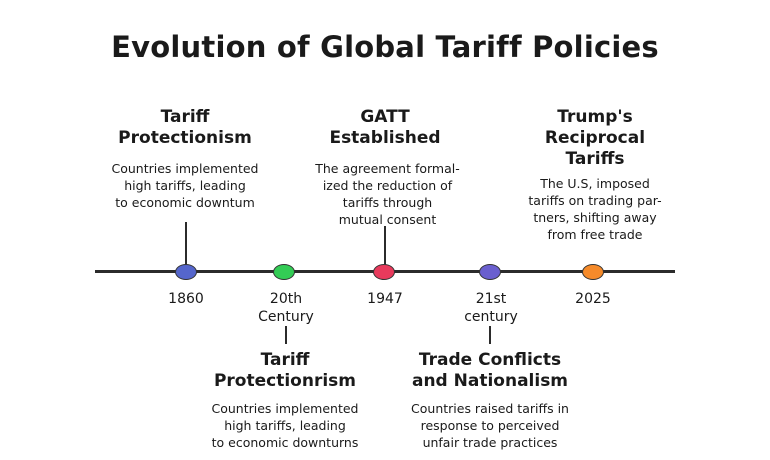 Image resolution: width=770 pixels, height=460 pixels. Describe the element at coordinates (593, 272) in the screenshot. I see `timeline-dot-2025` at that location.